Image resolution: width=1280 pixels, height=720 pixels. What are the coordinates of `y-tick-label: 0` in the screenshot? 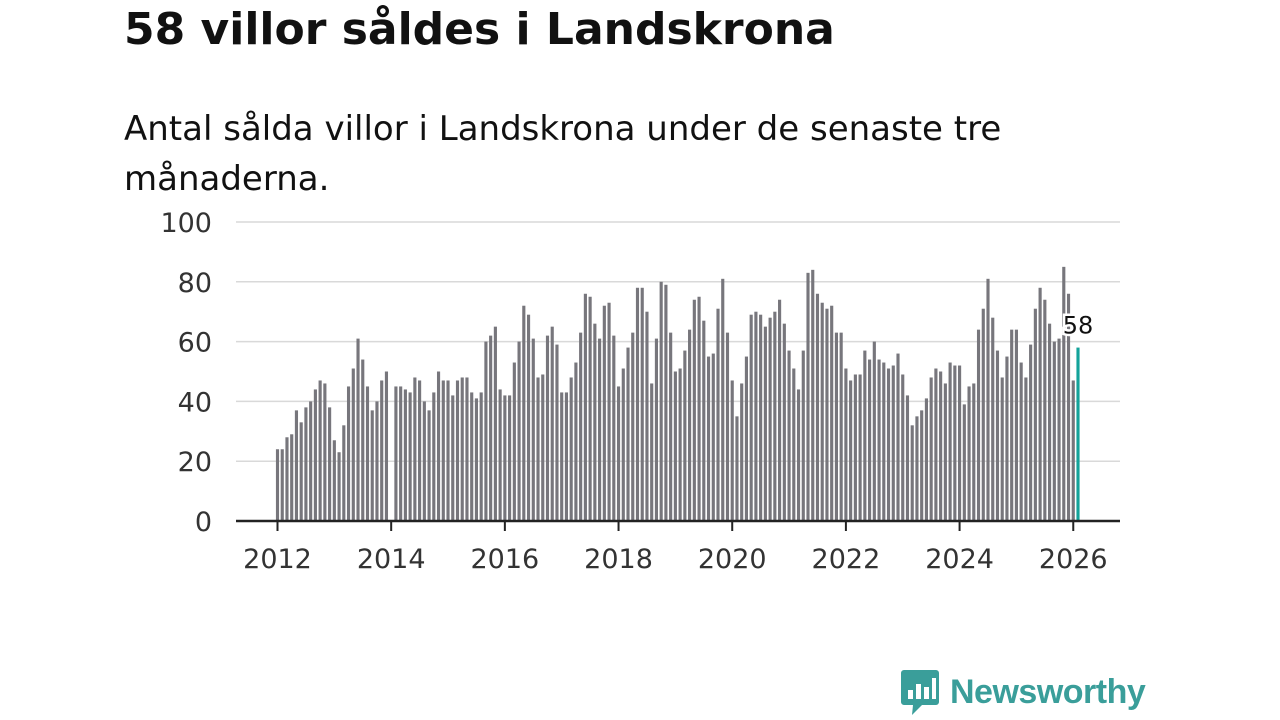 It's located at (203, 522).